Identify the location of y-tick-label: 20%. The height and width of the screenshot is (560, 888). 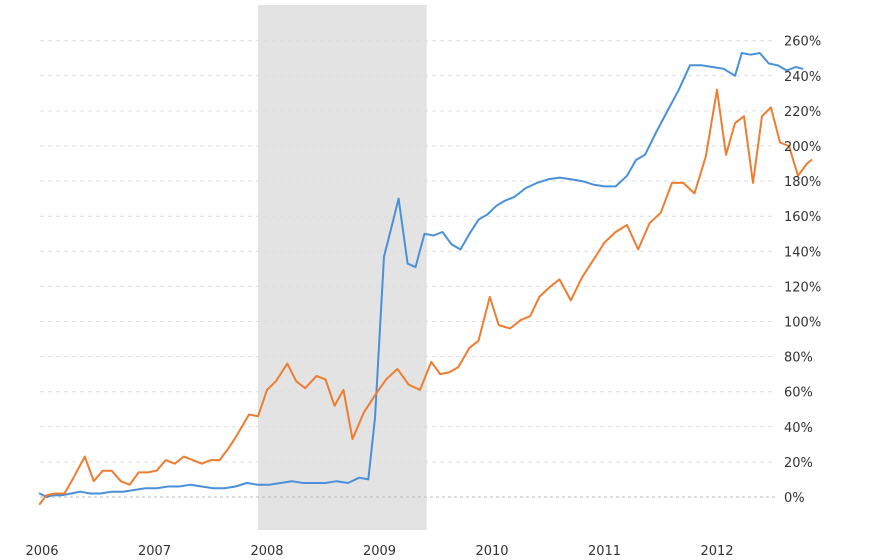
(798, 463).